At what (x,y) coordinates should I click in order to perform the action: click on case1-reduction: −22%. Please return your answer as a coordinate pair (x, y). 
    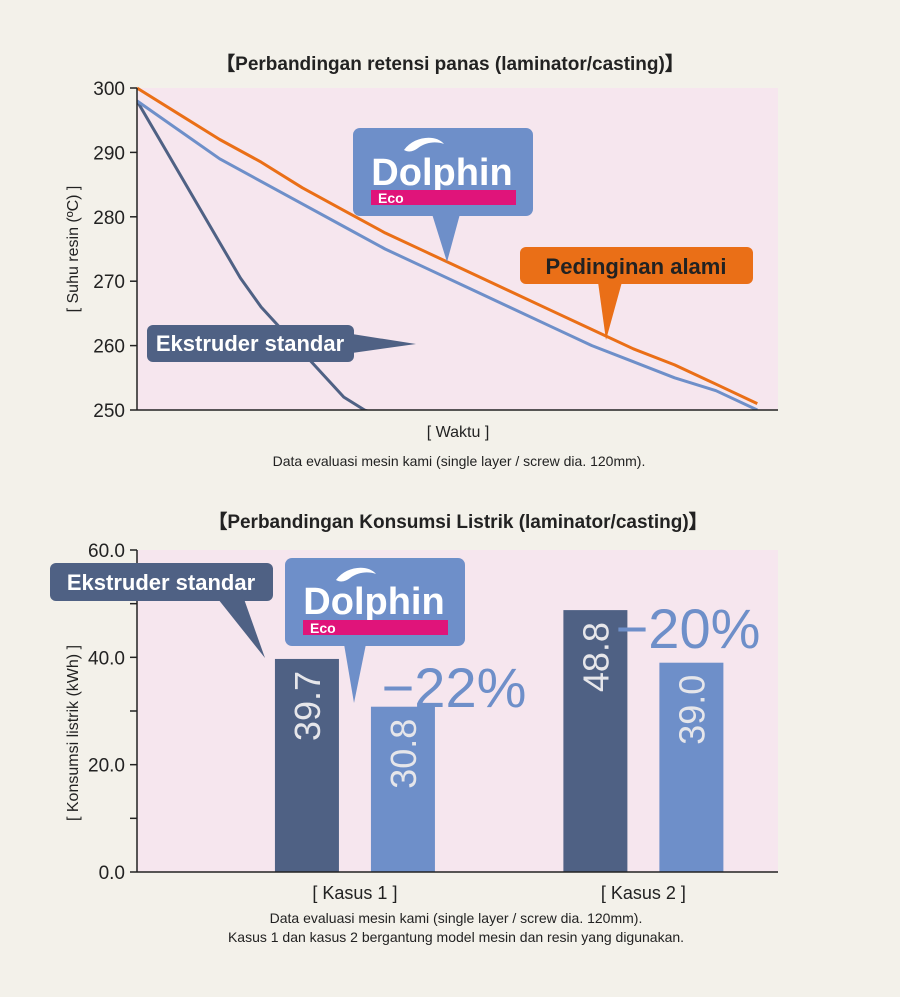
    Looking at the image, I should click on (454, 687).